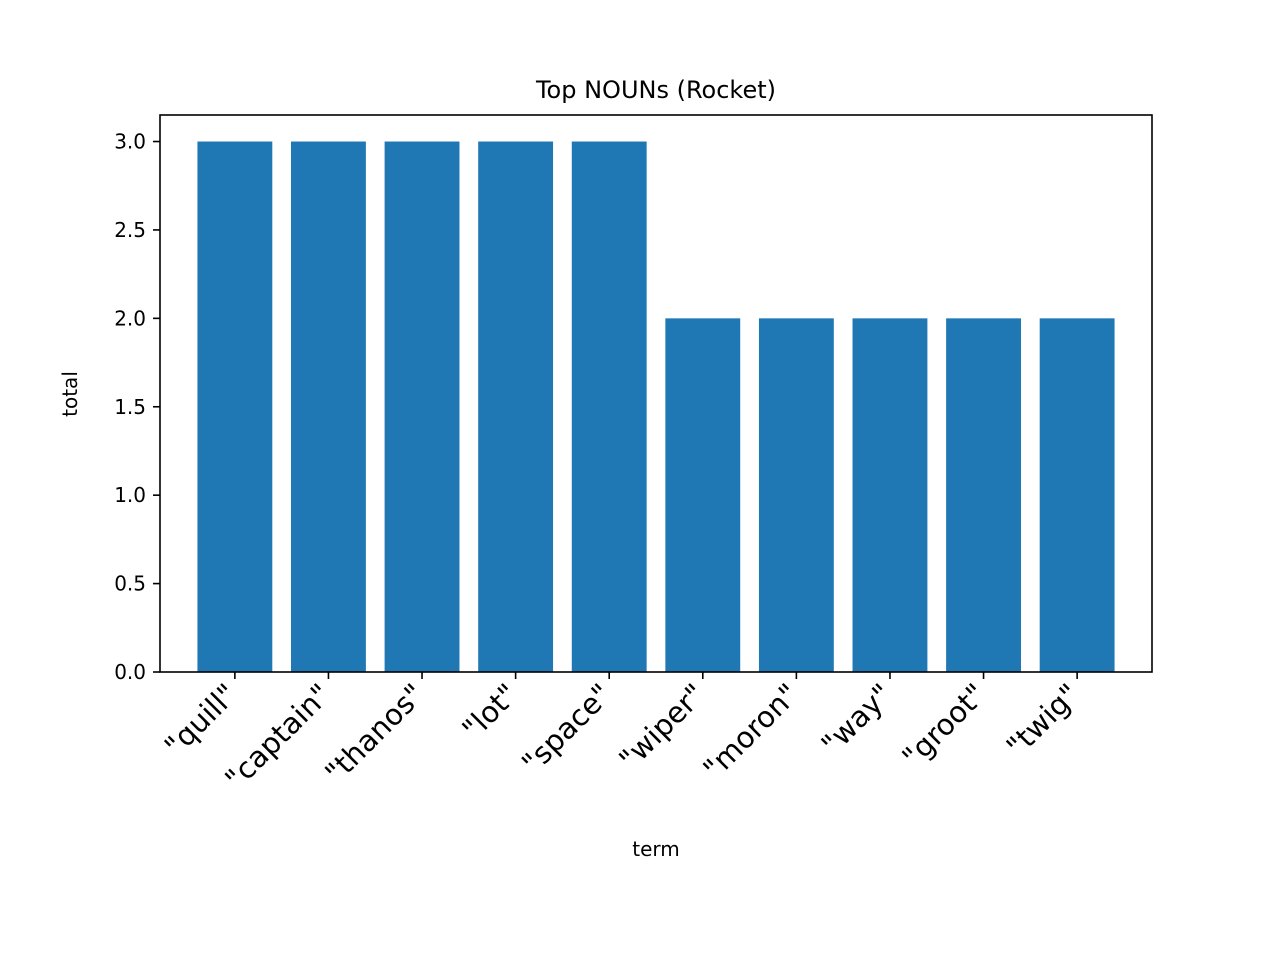 This screenshot has height=960, width=1280. What do you see at coordinates (130, 318) in the screenshot?
I see `y-tick-label: 2.0` at bounding box center [130, 318].